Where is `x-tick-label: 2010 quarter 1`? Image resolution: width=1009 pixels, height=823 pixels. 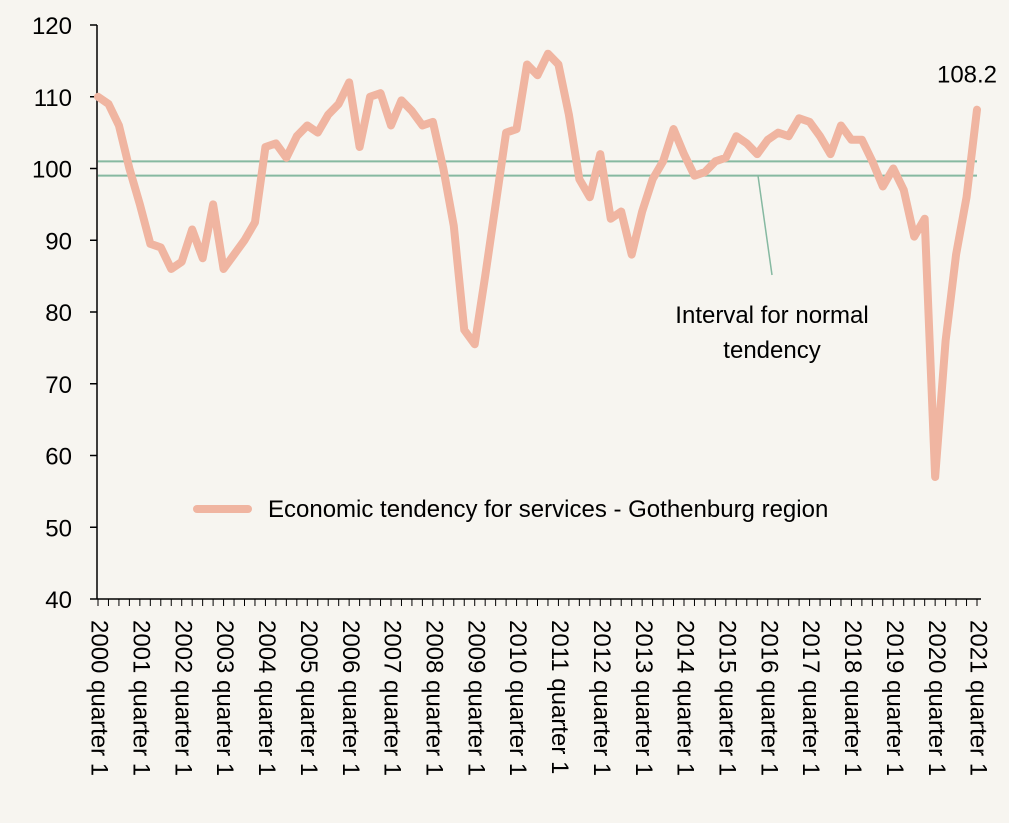
x-tick-label: 2010 quarter 1 is located at coordinates (517, 698).